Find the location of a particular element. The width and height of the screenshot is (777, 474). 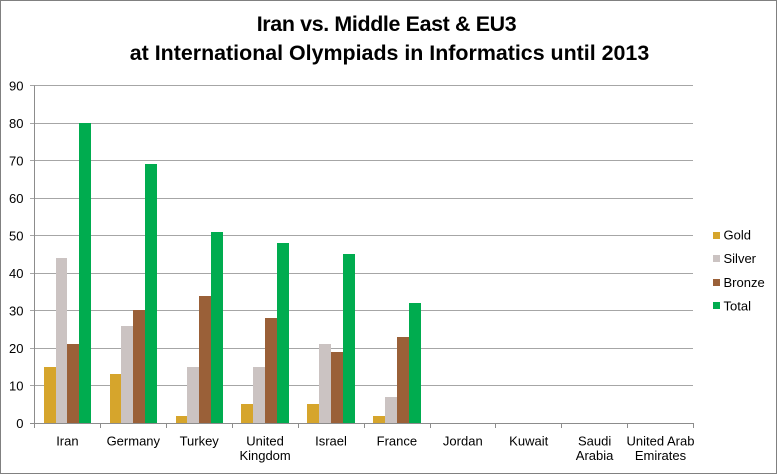

svg-text: Kingdom is located at coordinates (264, 455).